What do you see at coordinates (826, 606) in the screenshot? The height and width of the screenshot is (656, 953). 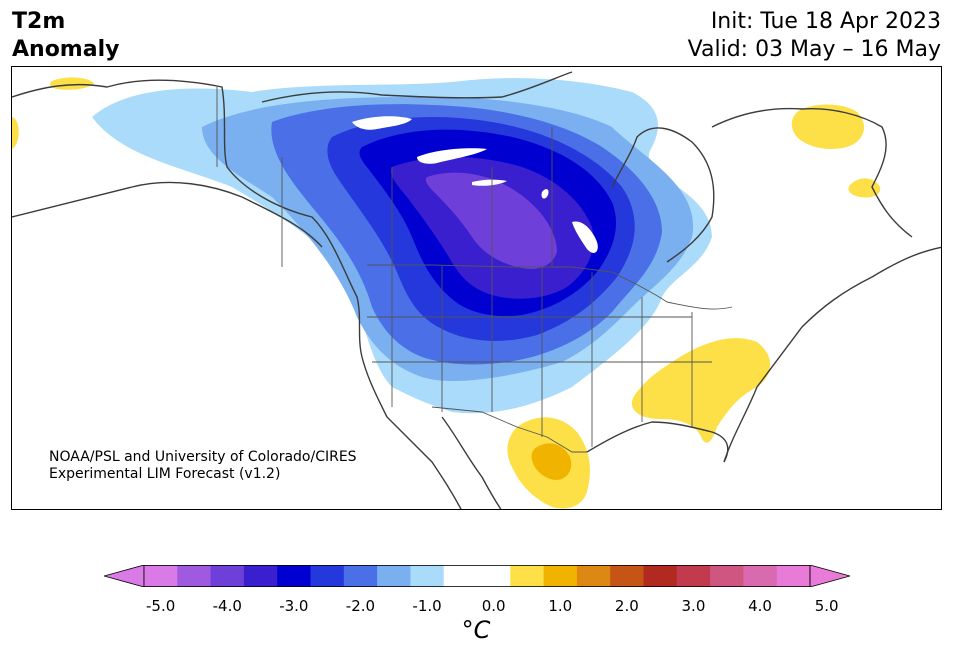 I see `colorbar-tick-label: 5.0` at bounding box center [826, 606].